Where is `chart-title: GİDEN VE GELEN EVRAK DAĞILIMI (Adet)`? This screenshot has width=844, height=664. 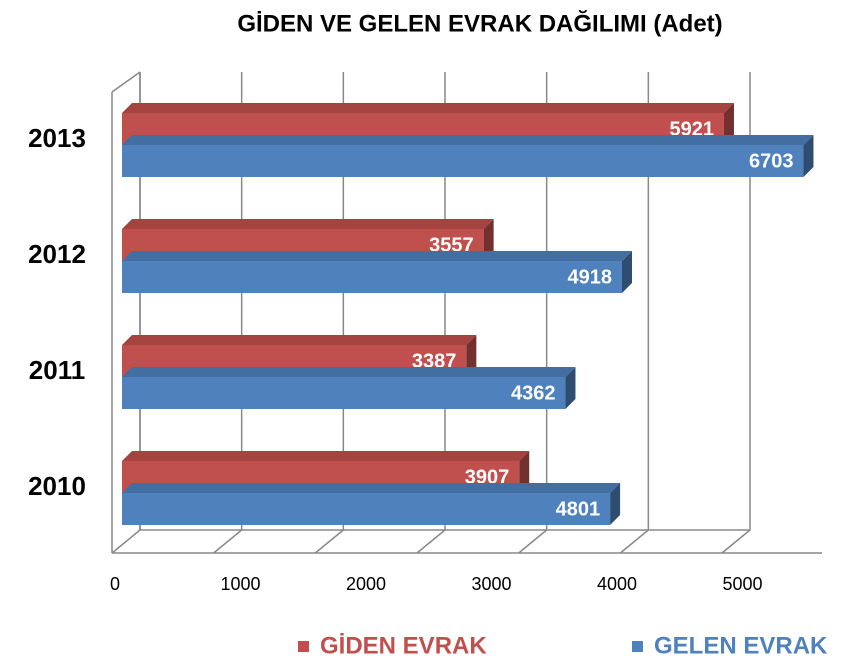
chart-title: GİDEN VE GELEN EVRAK DAĞILIMI (Adet) is located at coordinates (479, 23).